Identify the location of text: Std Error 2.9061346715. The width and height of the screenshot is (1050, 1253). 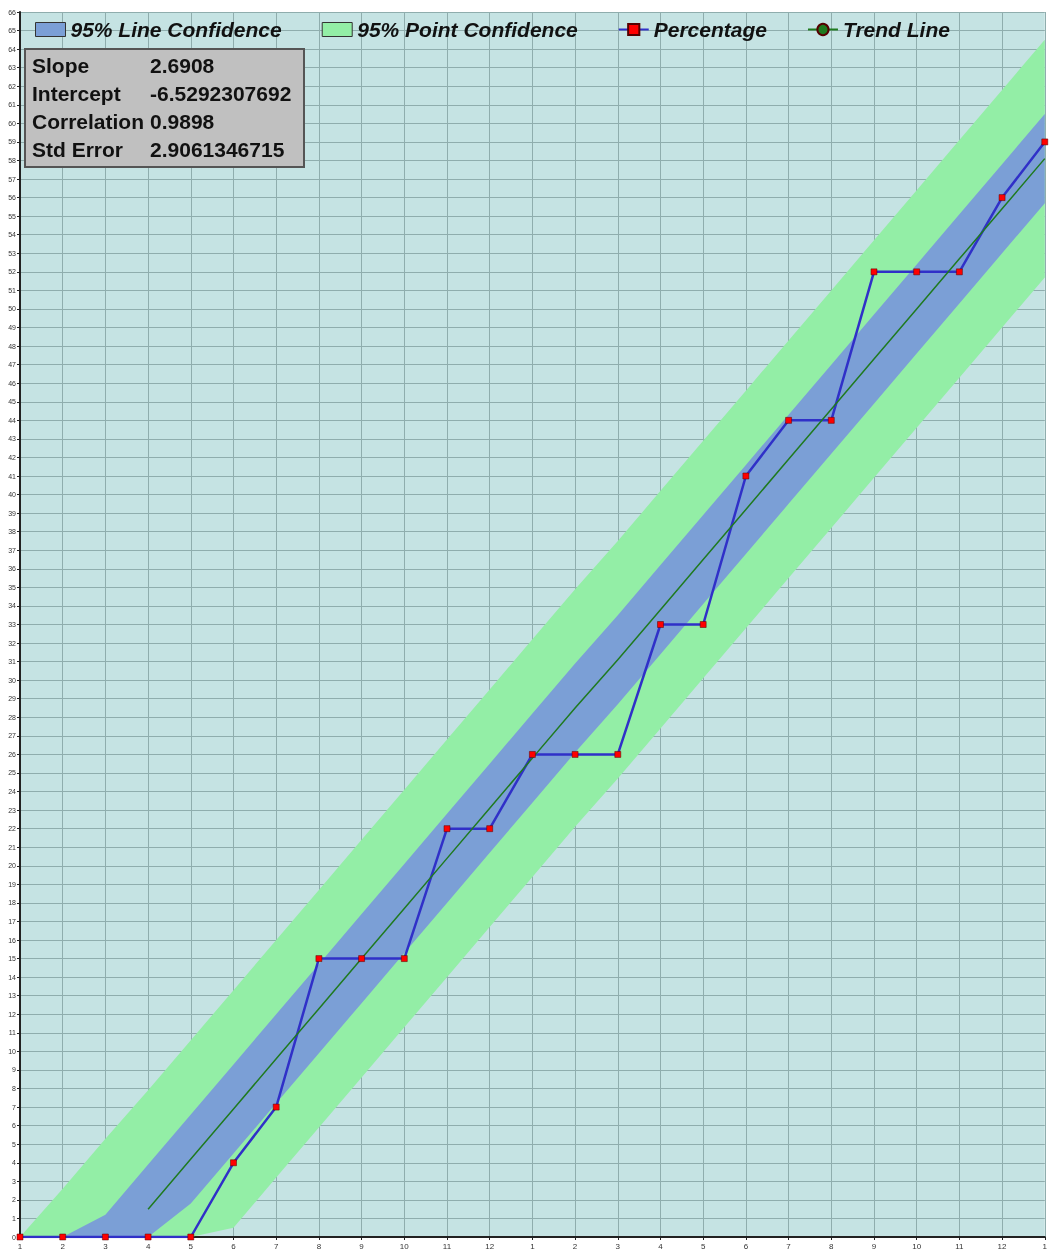
(158, 149).